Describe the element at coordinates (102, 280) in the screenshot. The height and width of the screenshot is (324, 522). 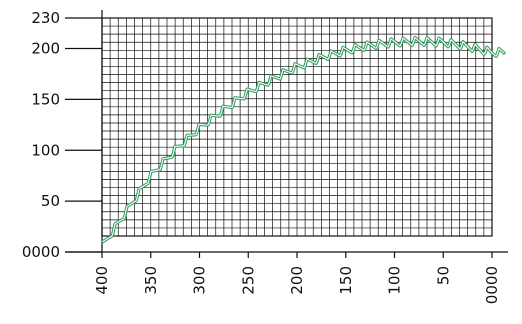
I see `x-tick-label: 400` at that location.